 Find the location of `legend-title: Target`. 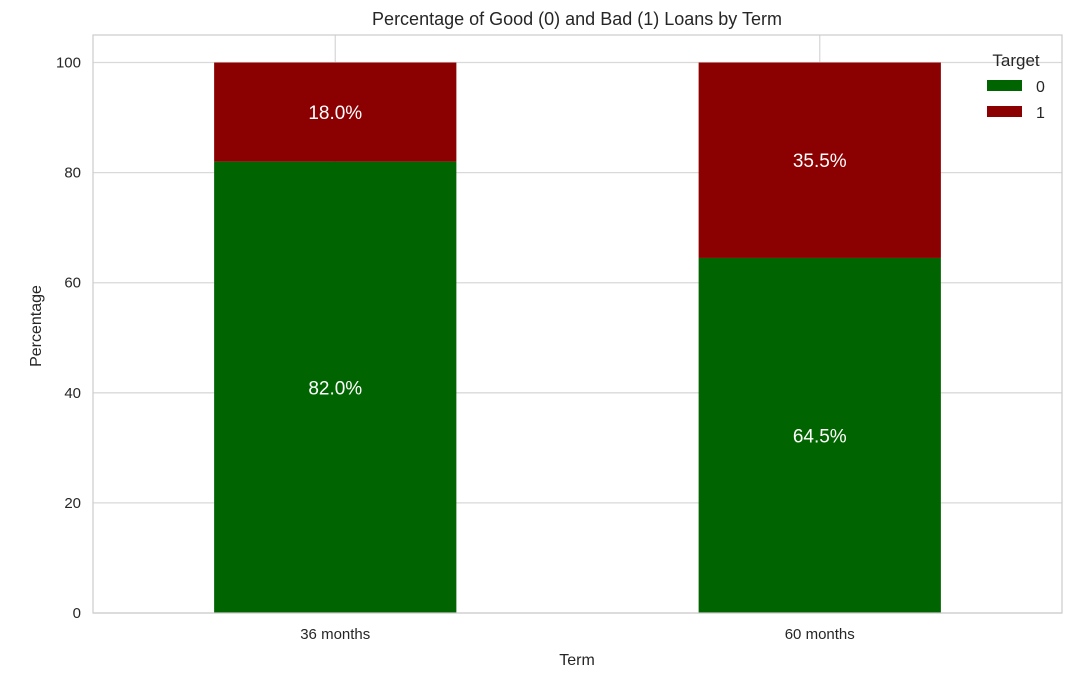

legend-title: Target is located at coordinates (1016, 60).